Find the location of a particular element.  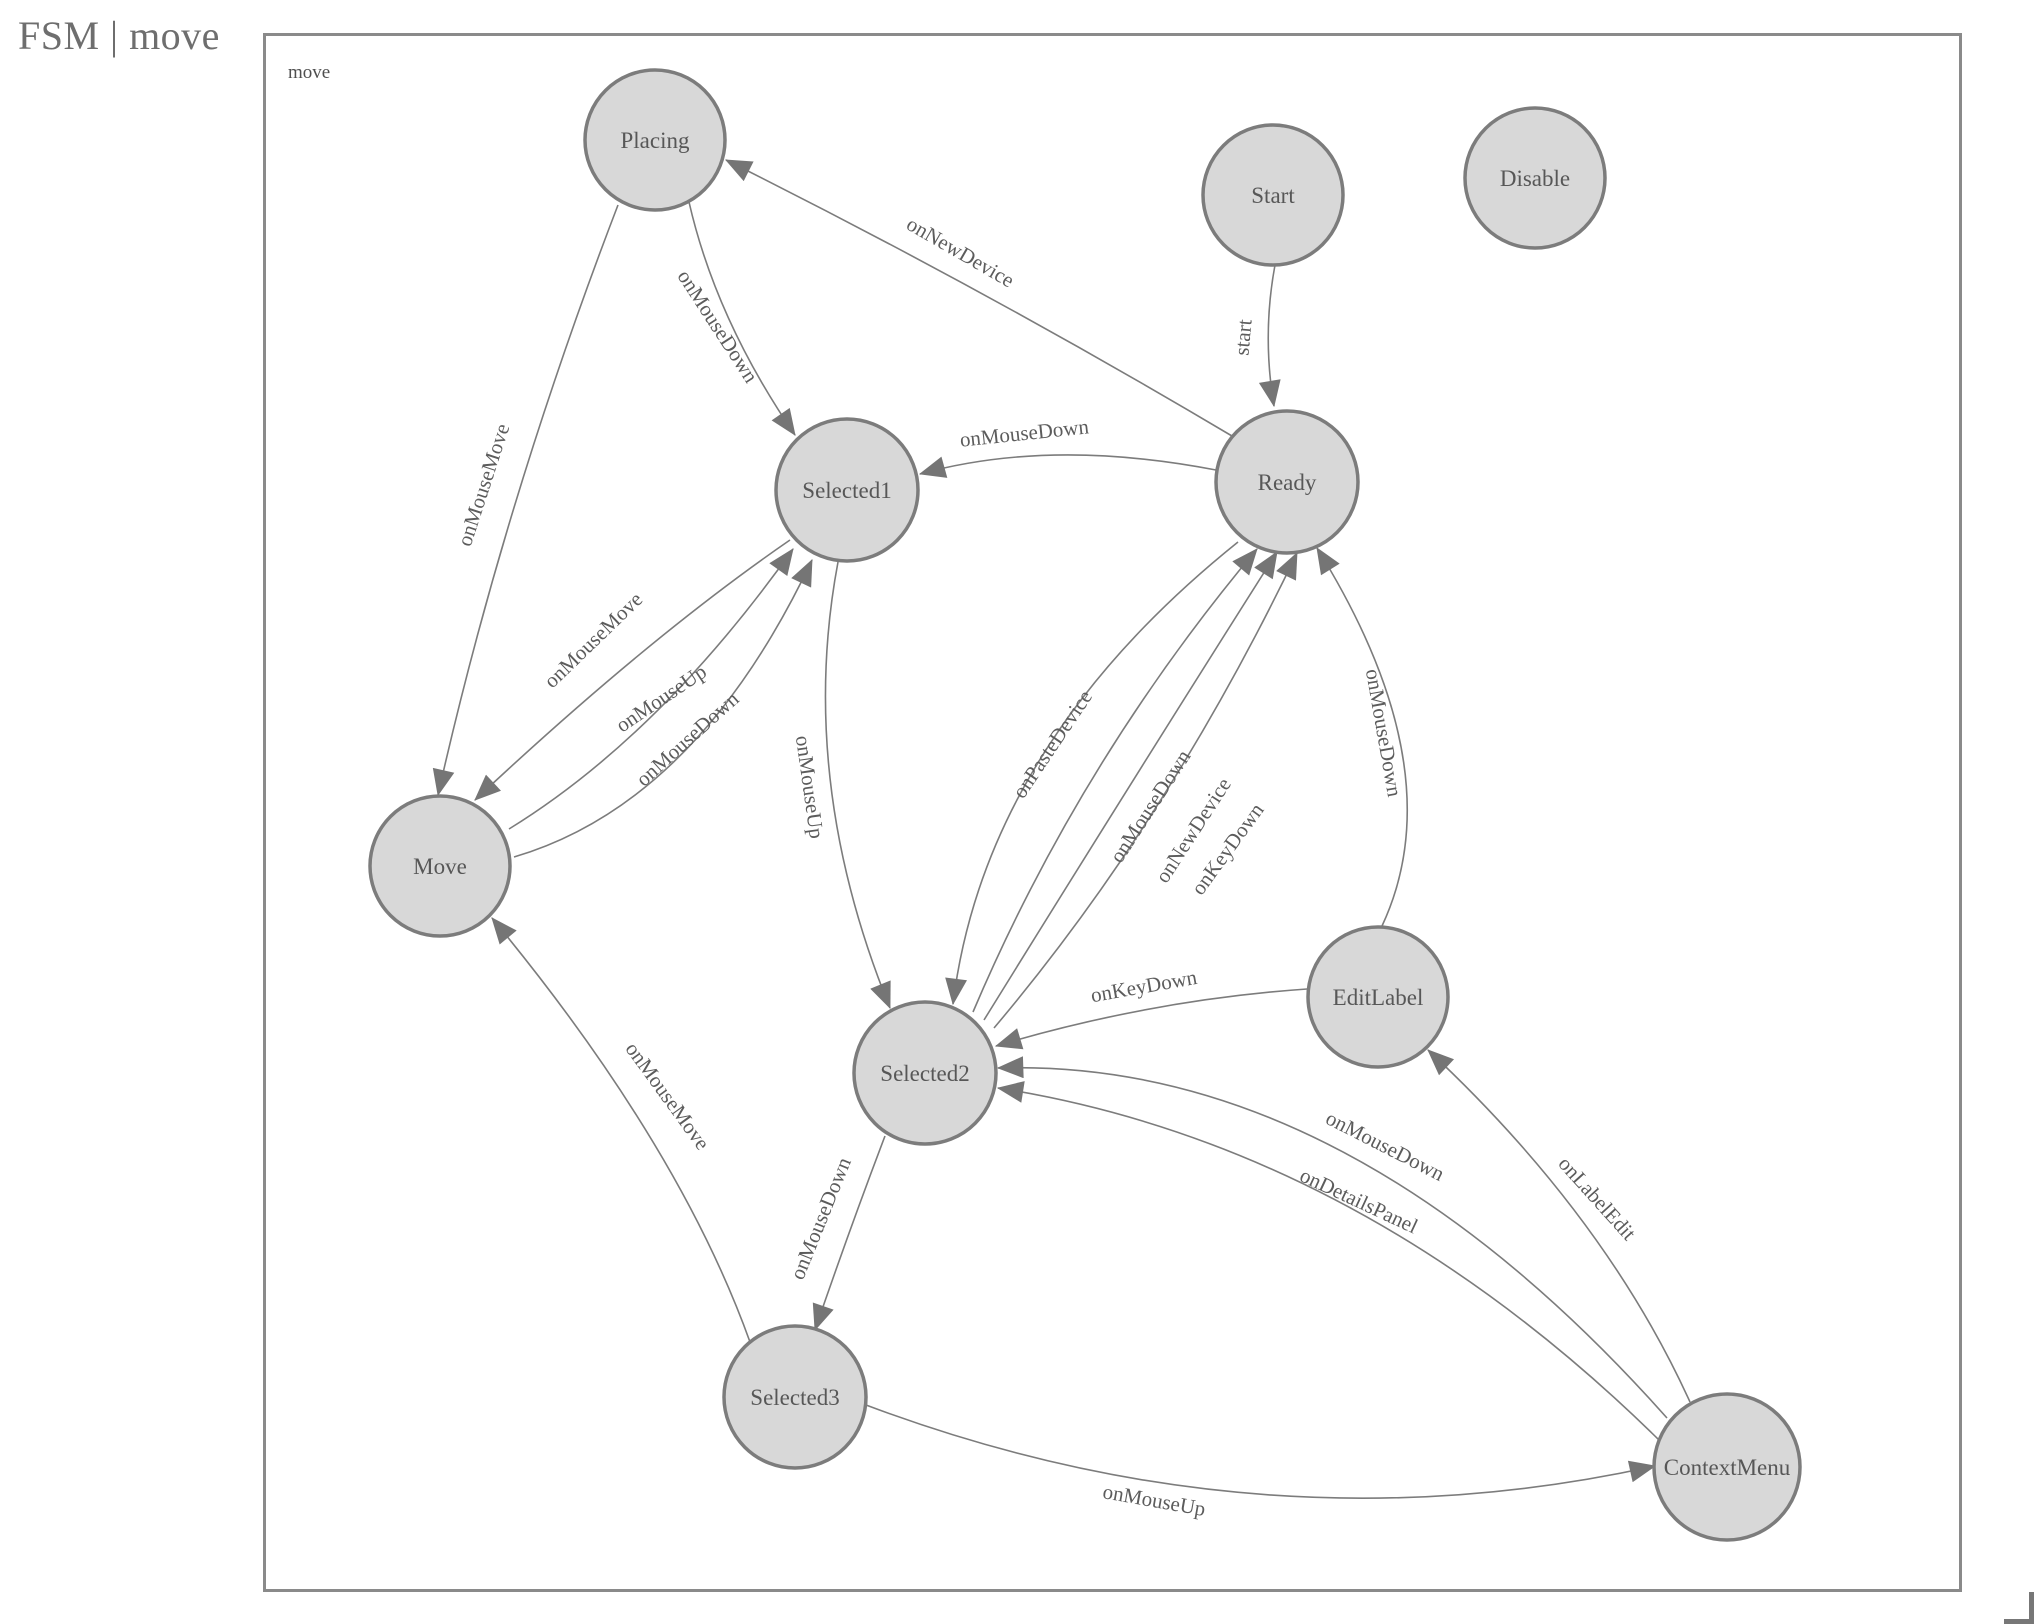

transition-edge-placing-selected1 is located at coordinates (742, 318).